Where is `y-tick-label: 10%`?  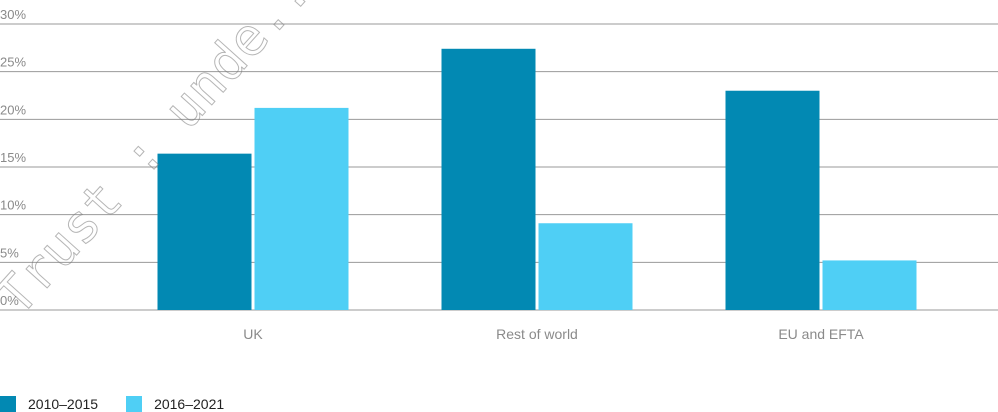 y-tick-label: 10% is located at coordinates (13, 205).